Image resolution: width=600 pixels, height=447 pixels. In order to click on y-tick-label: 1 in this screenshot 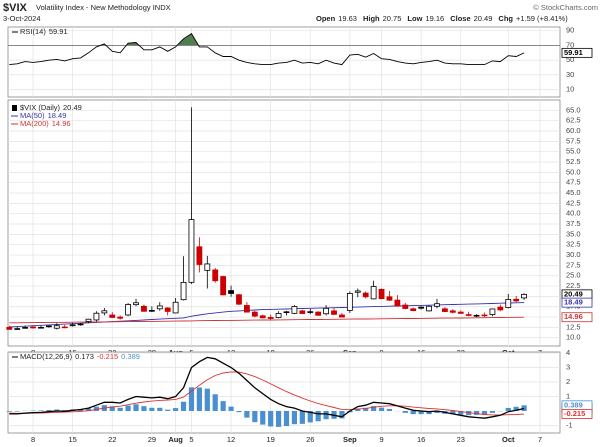, I will do `click(568, 395)`.